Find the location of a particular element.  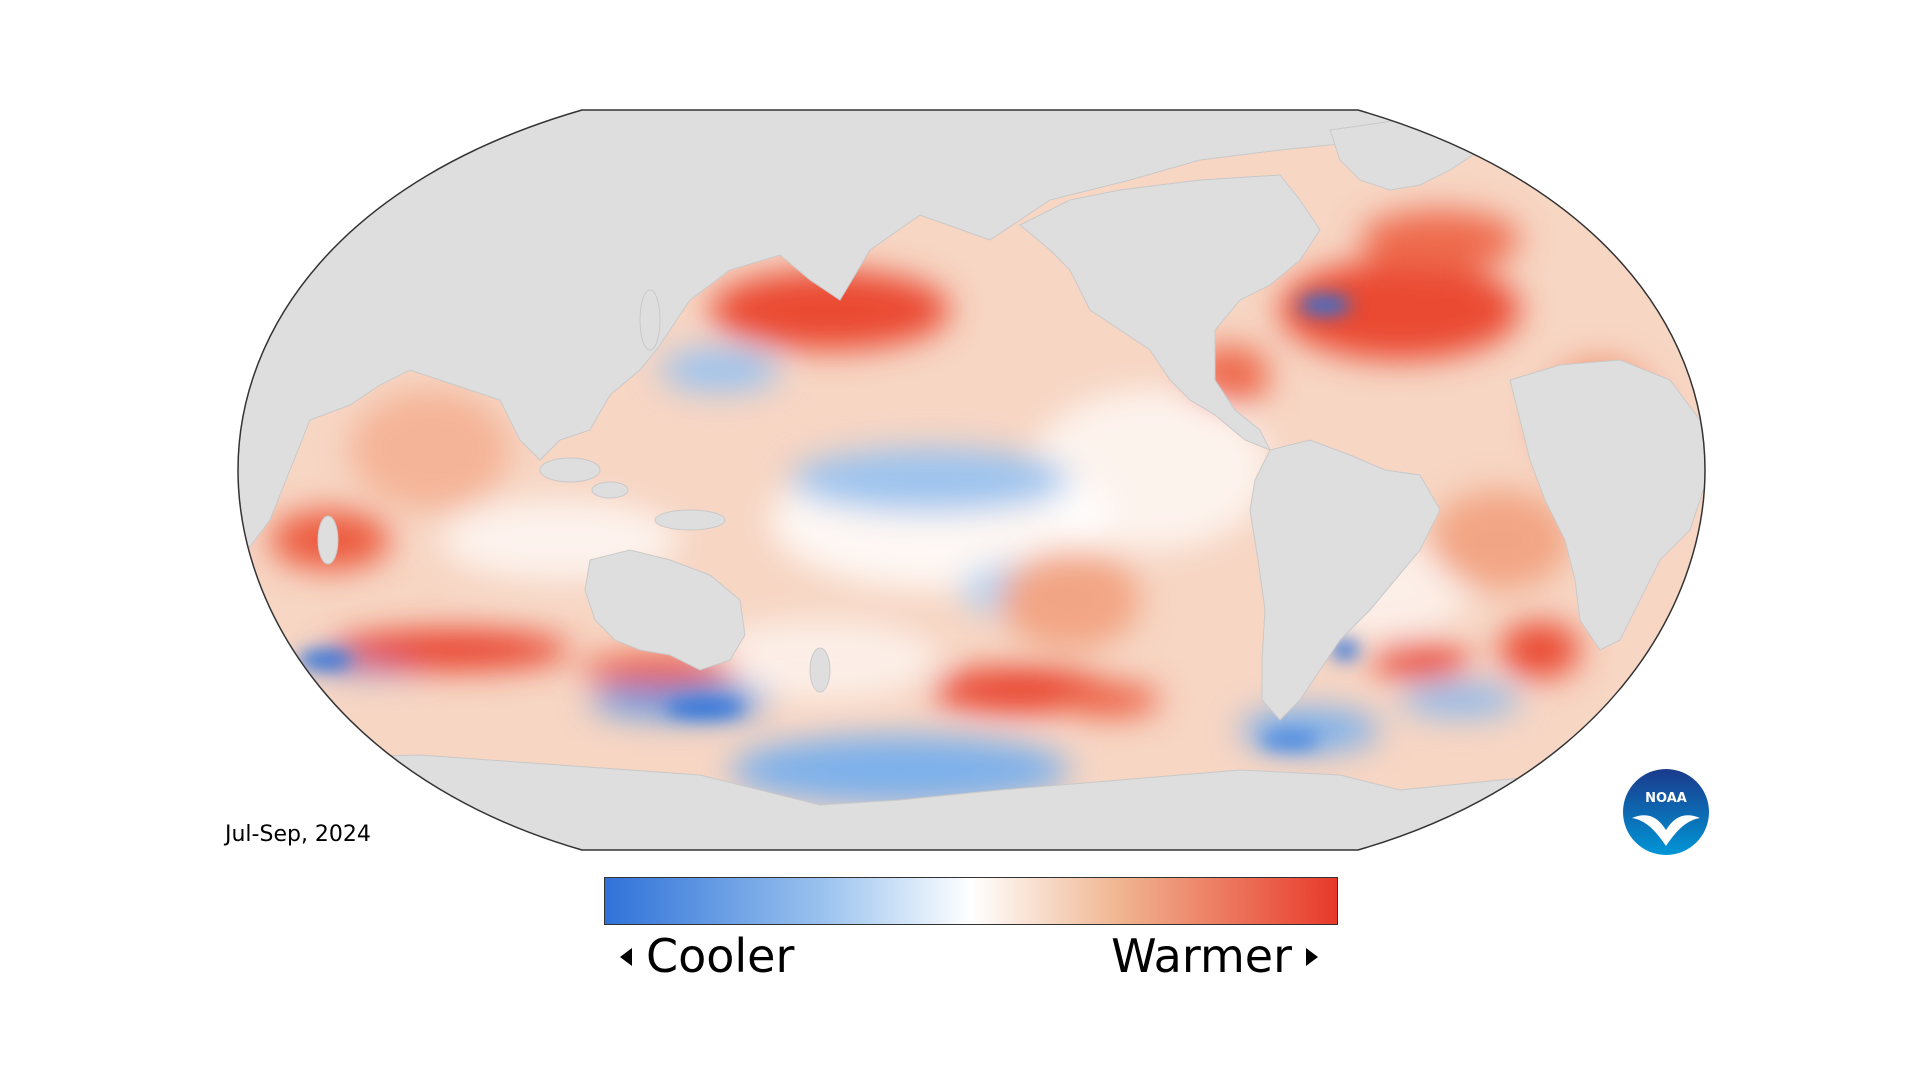

arrow-right-icon is located at coordinates (1312, 956).